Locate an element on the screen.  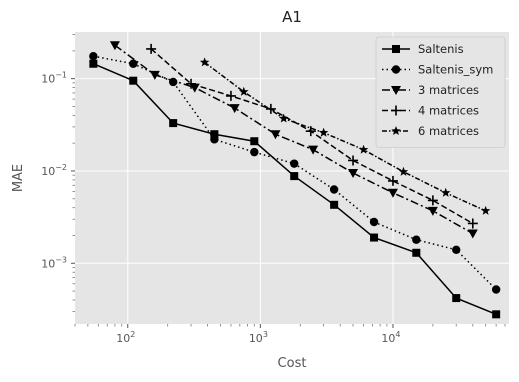
legend-marker-3-matrices is located at coordinates (396, 90).